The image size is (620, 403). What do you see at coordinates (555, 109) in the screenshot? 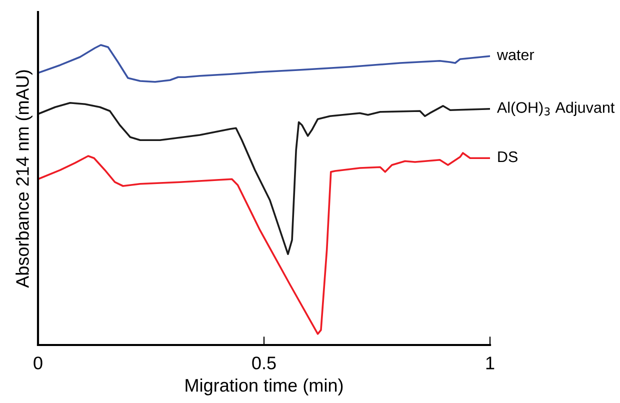
I see `series-label: Al(OH)$_{3}$ Adjuvant` at bounding box center [555, 109].